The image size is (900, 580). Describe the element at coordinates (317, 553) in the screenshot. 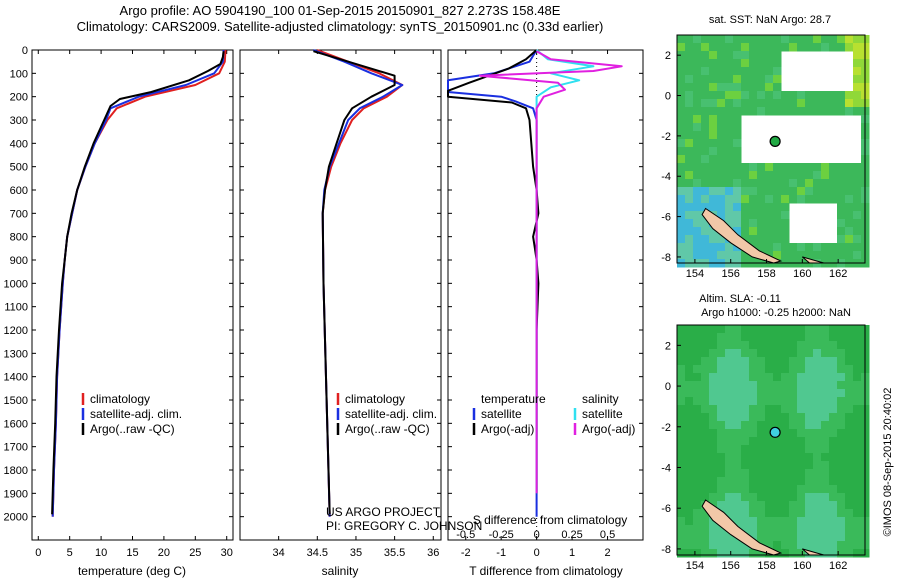

I see `x-tick-label: 34.5` at that location.